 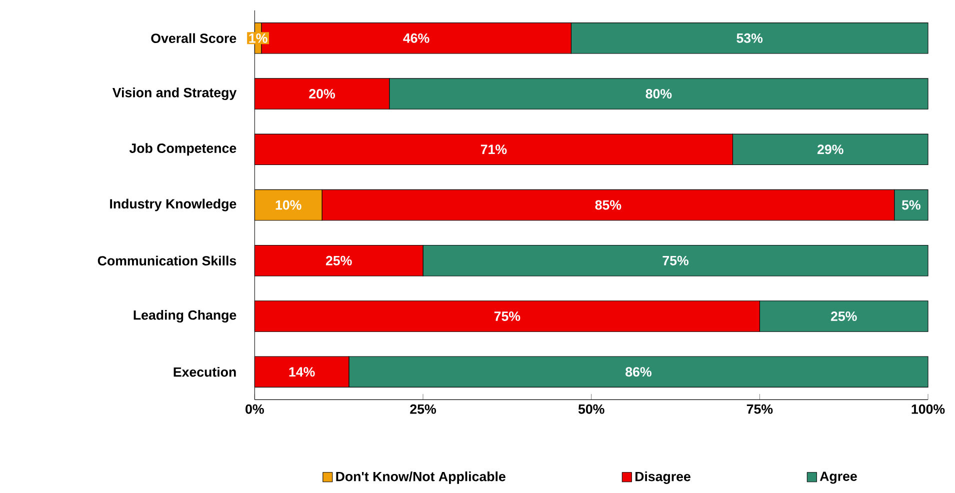 What do you see at coordinates (608, 205) in the screenshot?
I see `data-label: 85%` at bounding box center [608, 205].